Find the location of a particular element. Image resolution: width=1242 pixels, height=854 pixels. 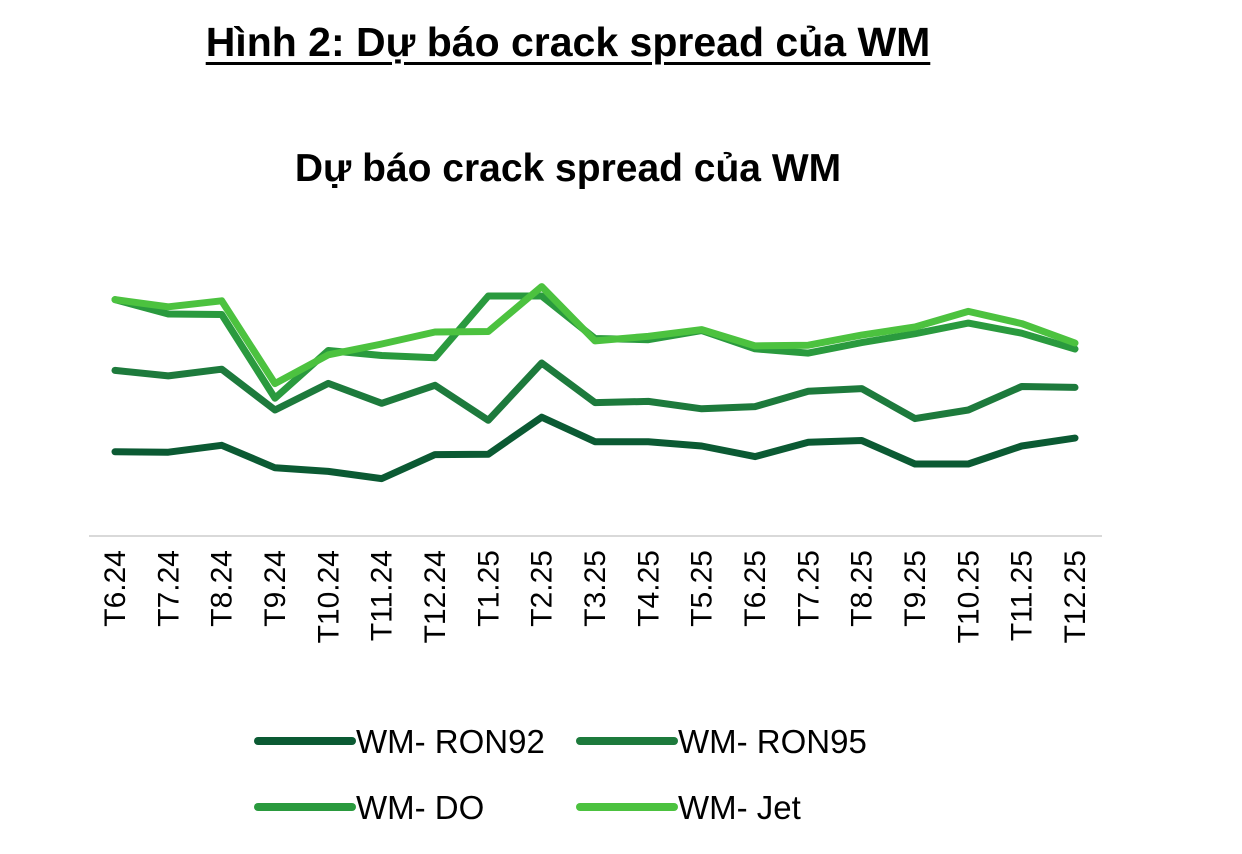

legend-item: WM- RON95 is located at coordinates (721, 741).